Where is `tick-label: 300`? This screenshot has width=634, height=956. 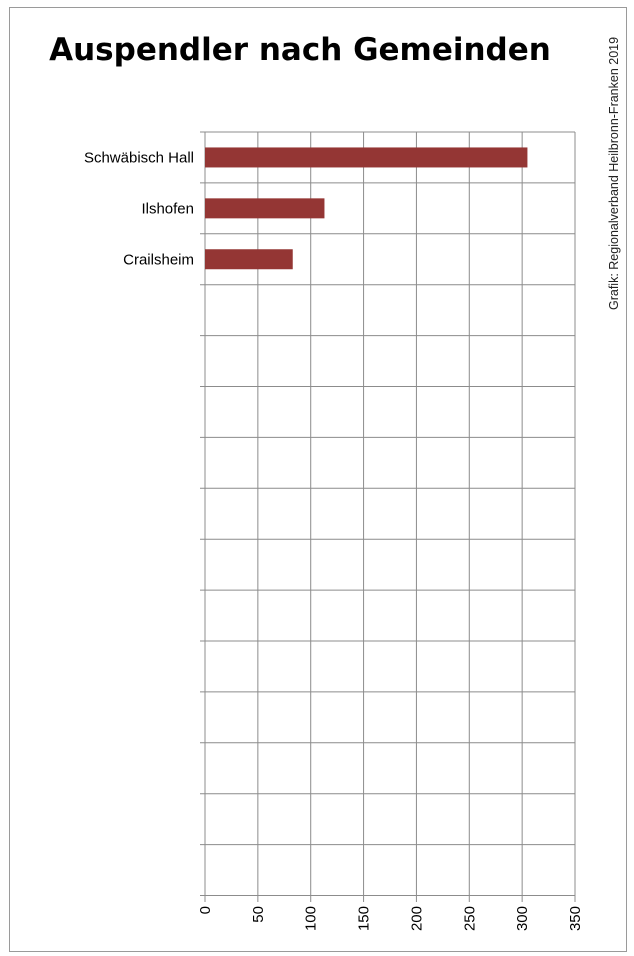
tick-label: 300 is located at coordinates (522, 918).